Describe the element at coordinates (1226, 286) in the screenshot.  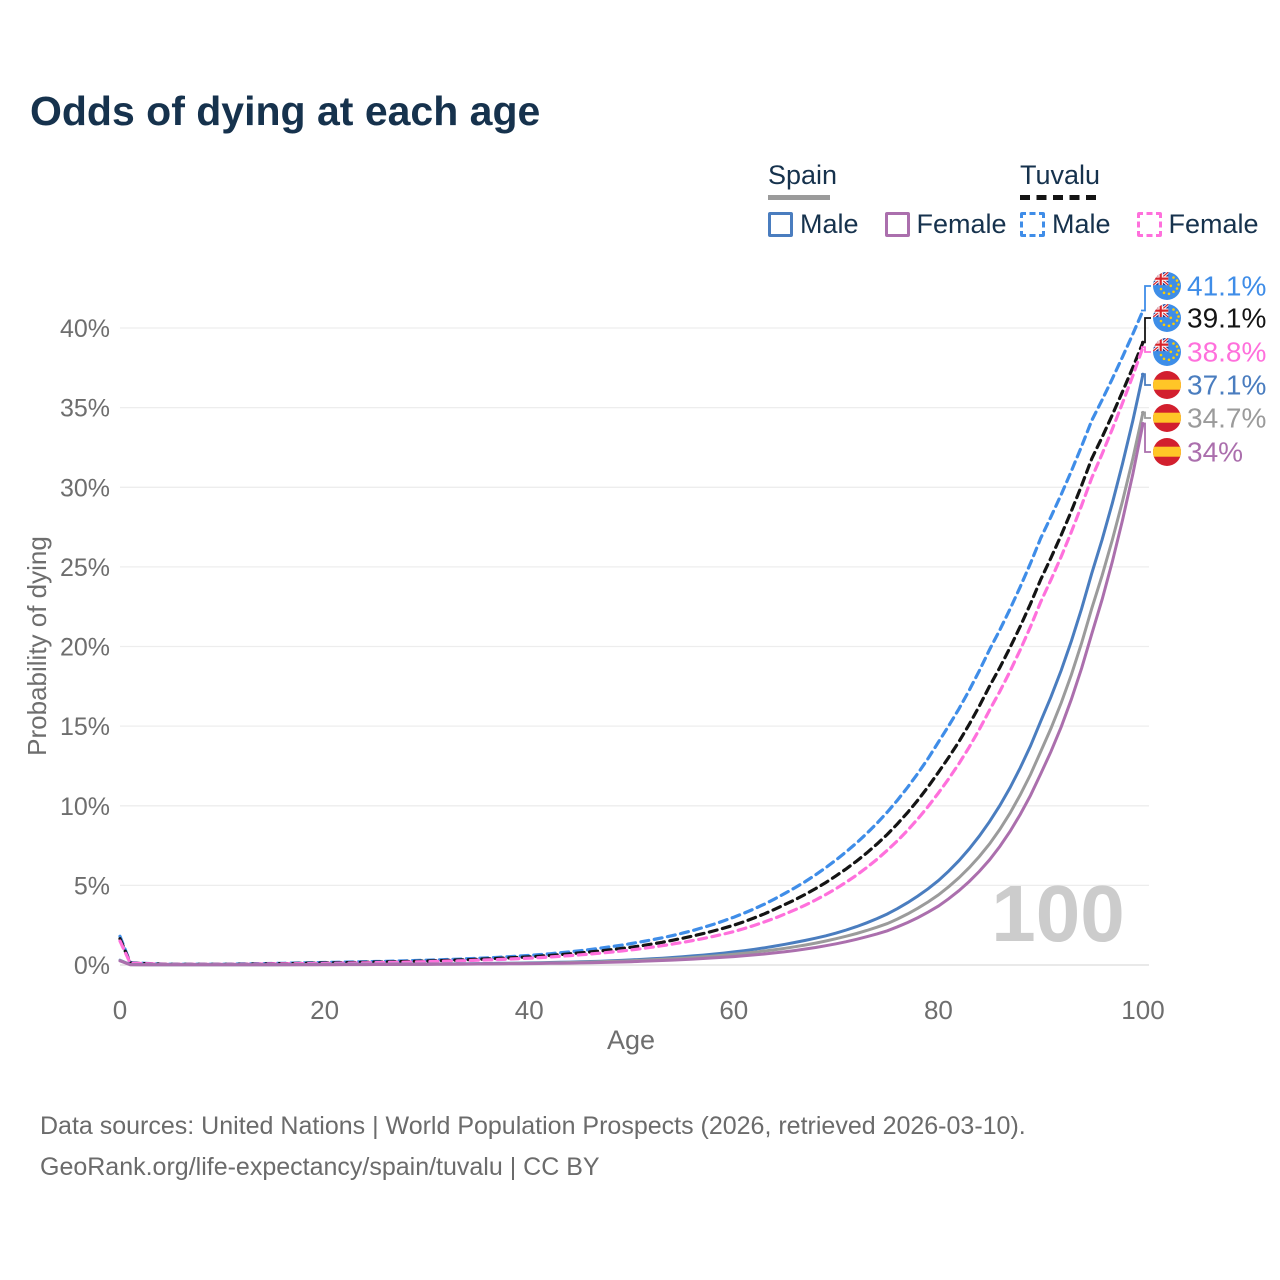
I see `end-label-tuvalu-male: 41.1%` at that location.